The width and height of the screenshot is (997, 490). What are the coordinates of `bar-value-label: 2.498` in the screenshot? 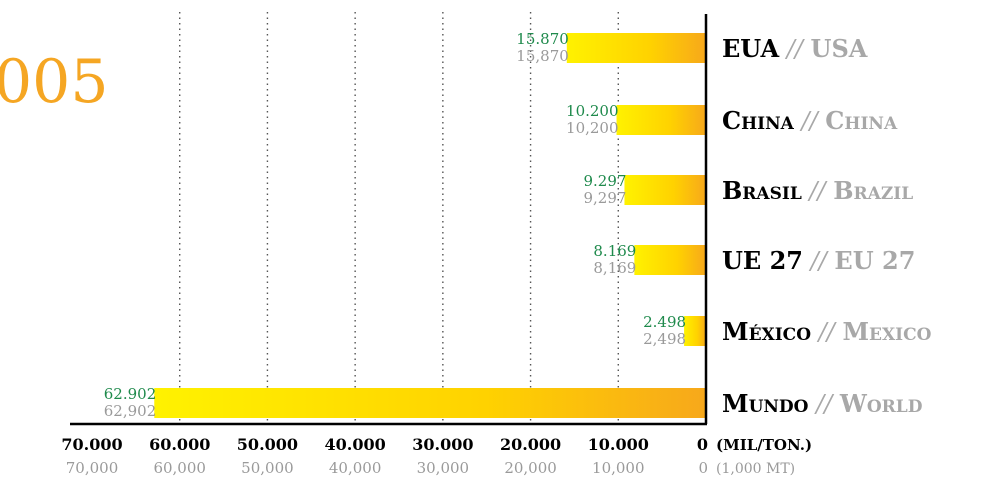 It's located at (664, 322).